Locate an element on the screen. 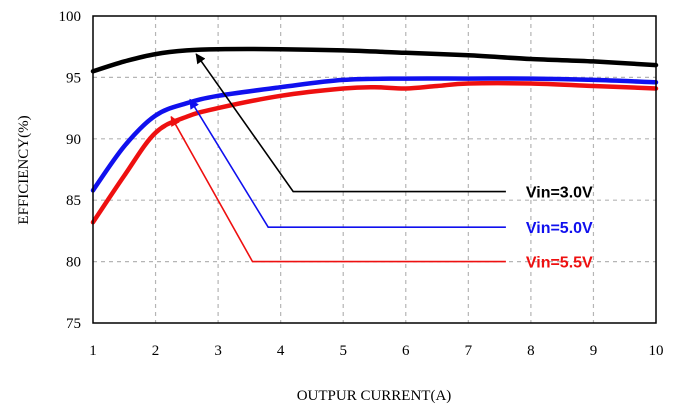 The image size is (683, 411). y-tick-labels: 75 80 85 90 95 100 is located at coordinates (70, 170).